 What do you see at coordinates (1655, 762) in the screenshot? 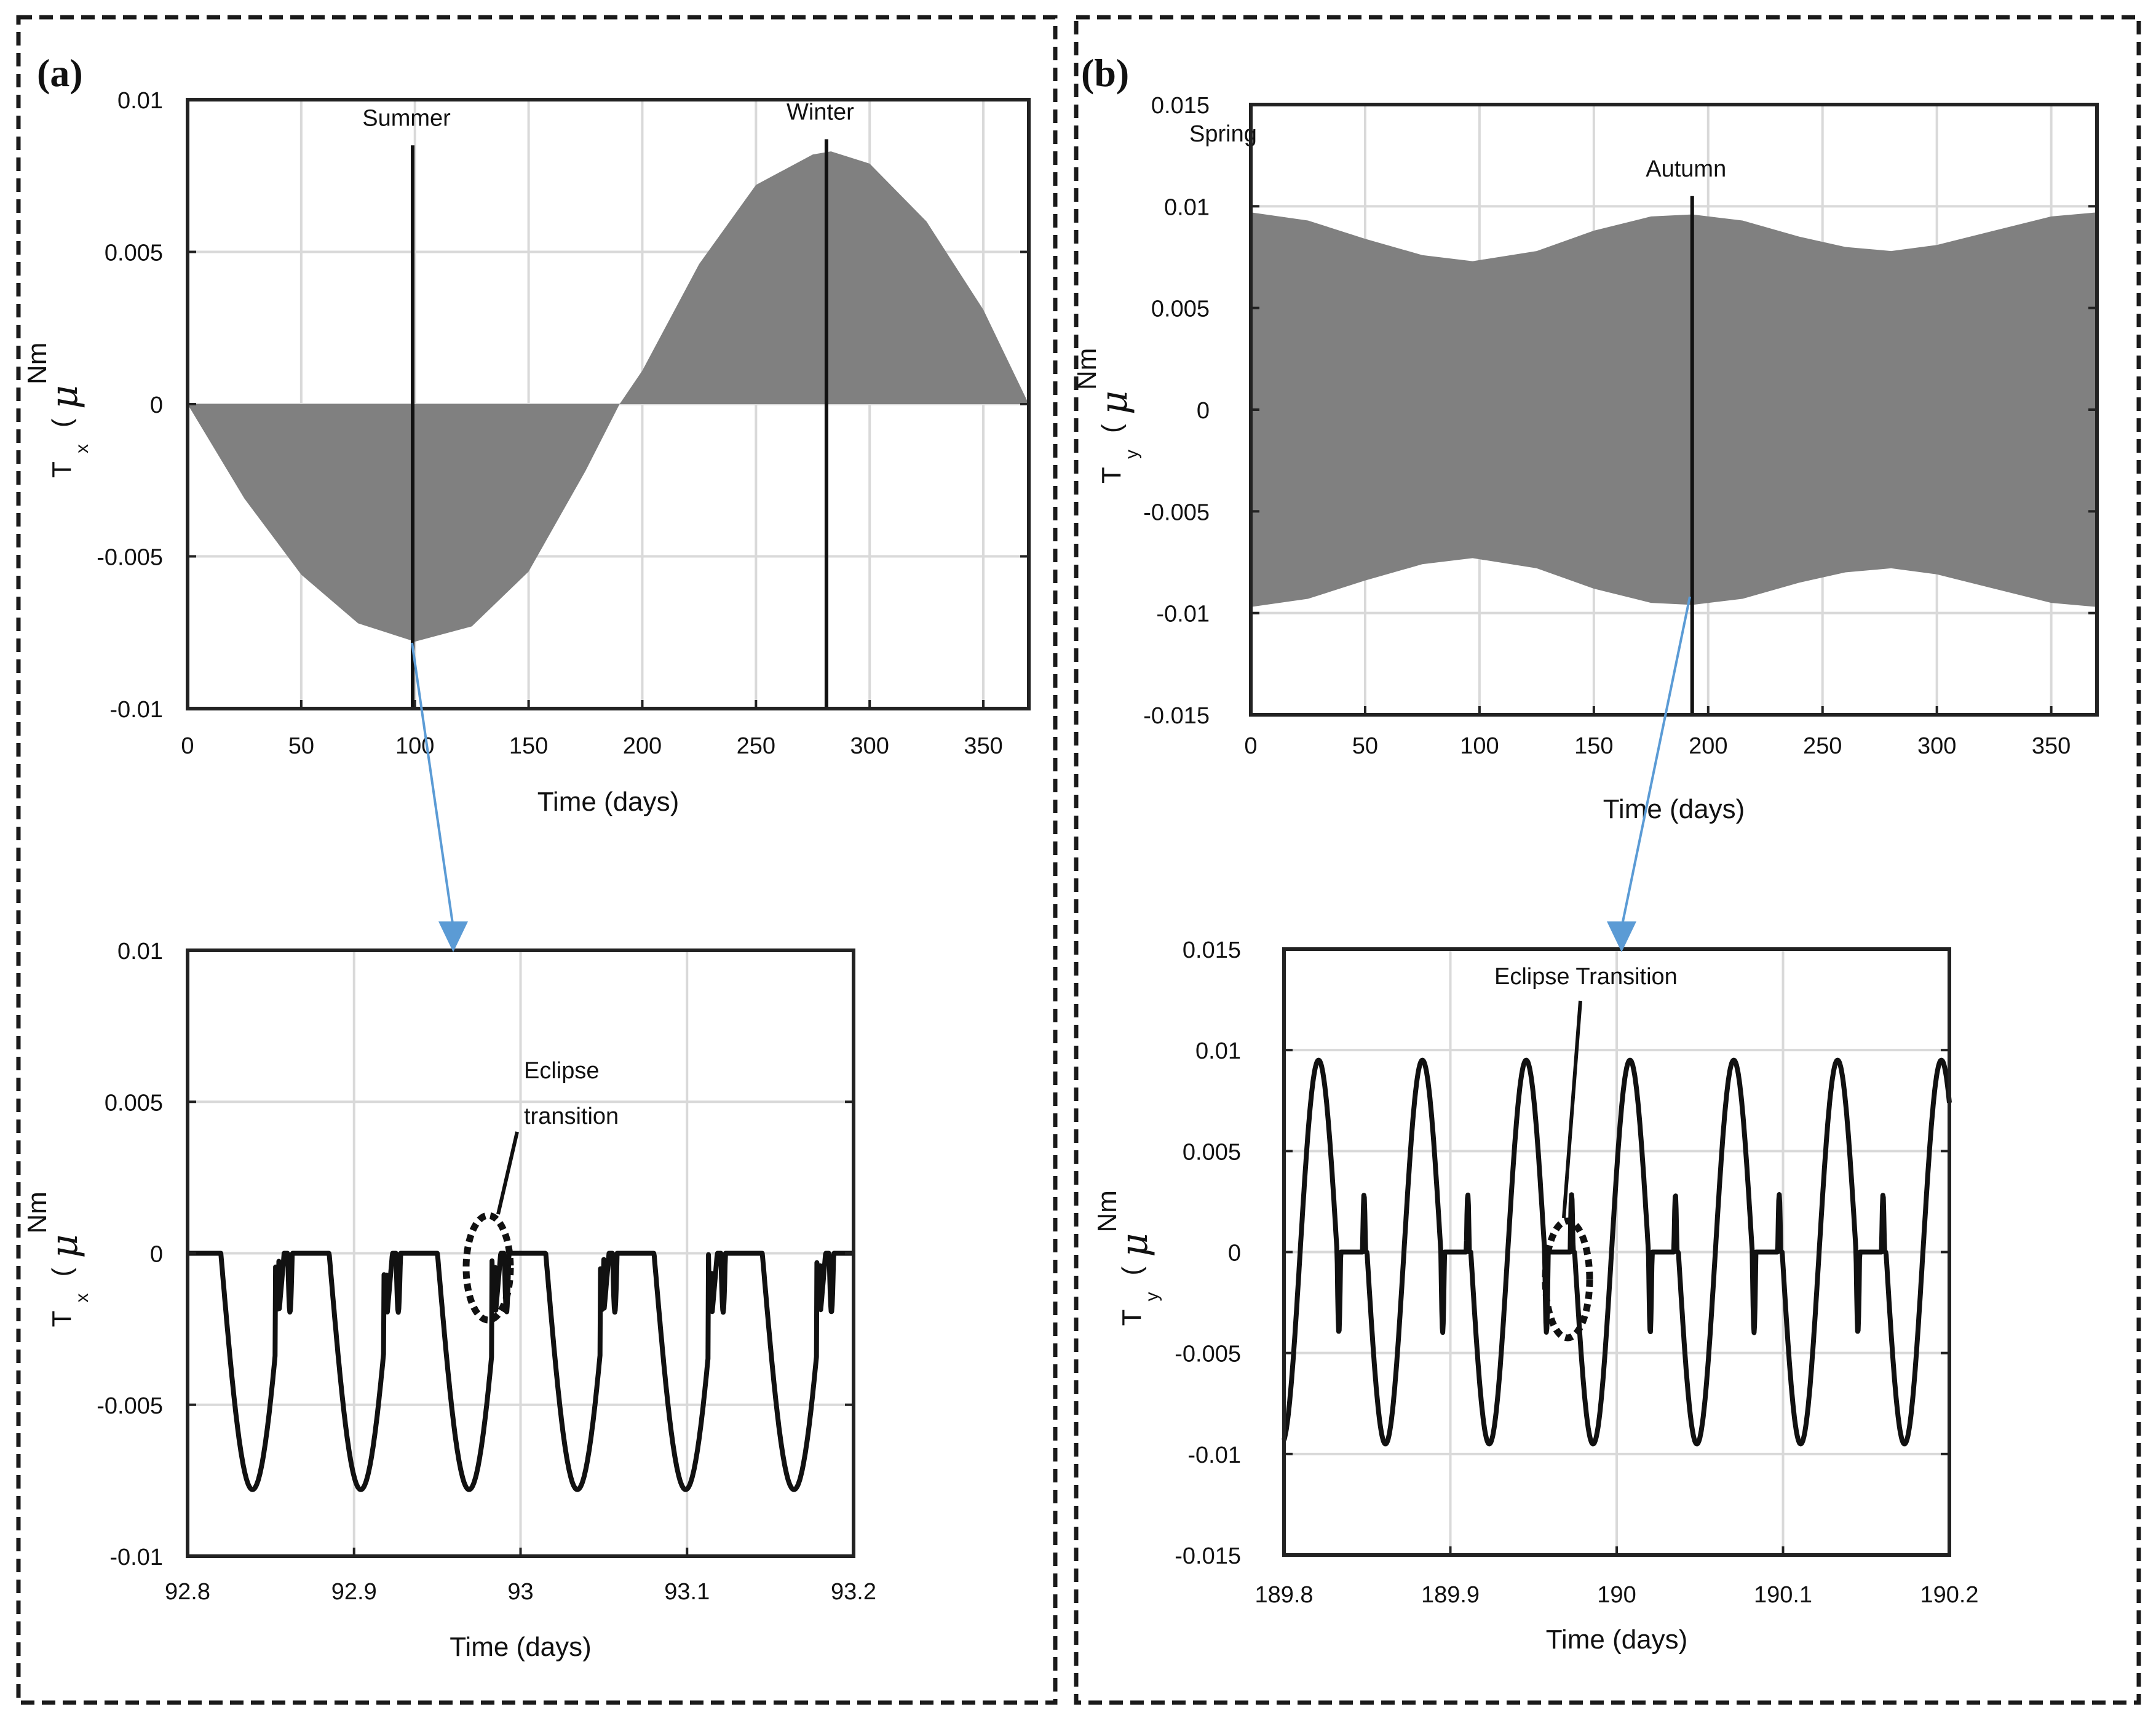
I see `zoom-arrow-b-line` at bounding box center [1655, 762].